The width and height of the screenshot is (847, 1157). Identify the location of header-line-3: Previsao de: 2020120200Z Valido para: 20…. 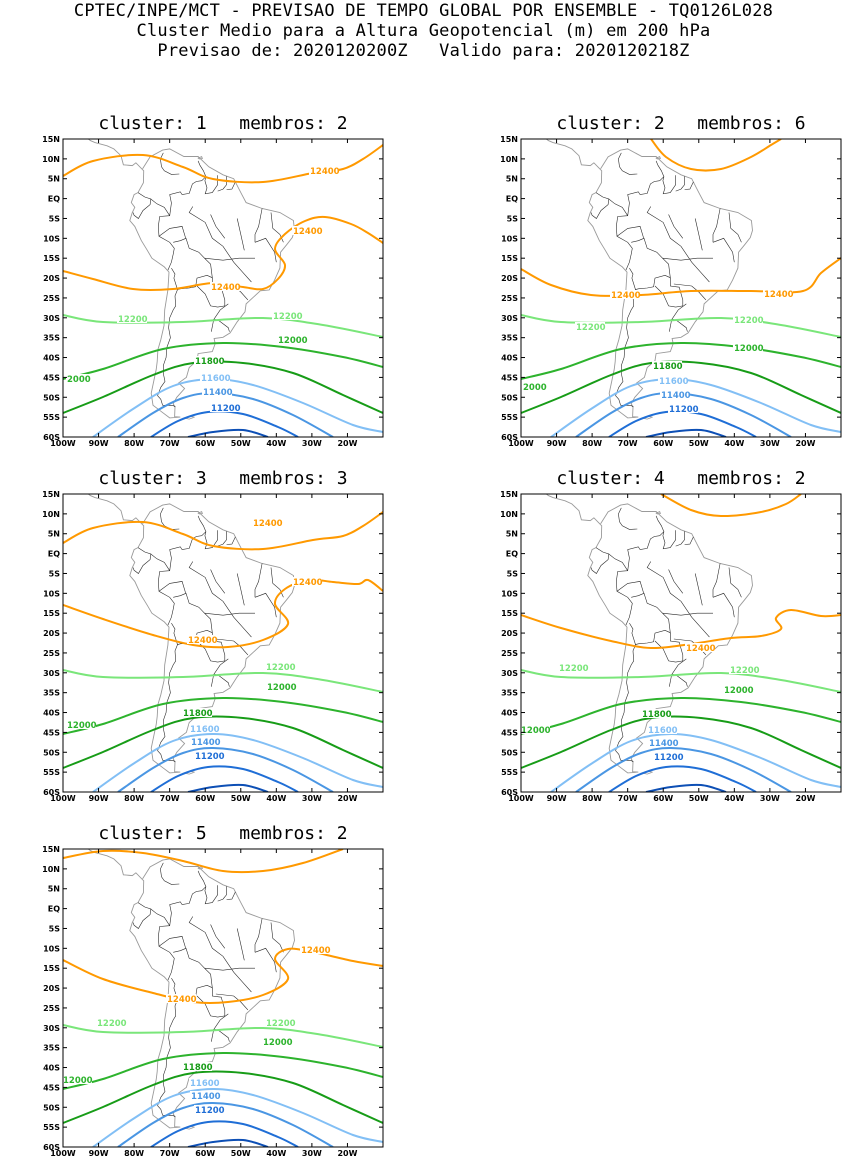
(423, 51).